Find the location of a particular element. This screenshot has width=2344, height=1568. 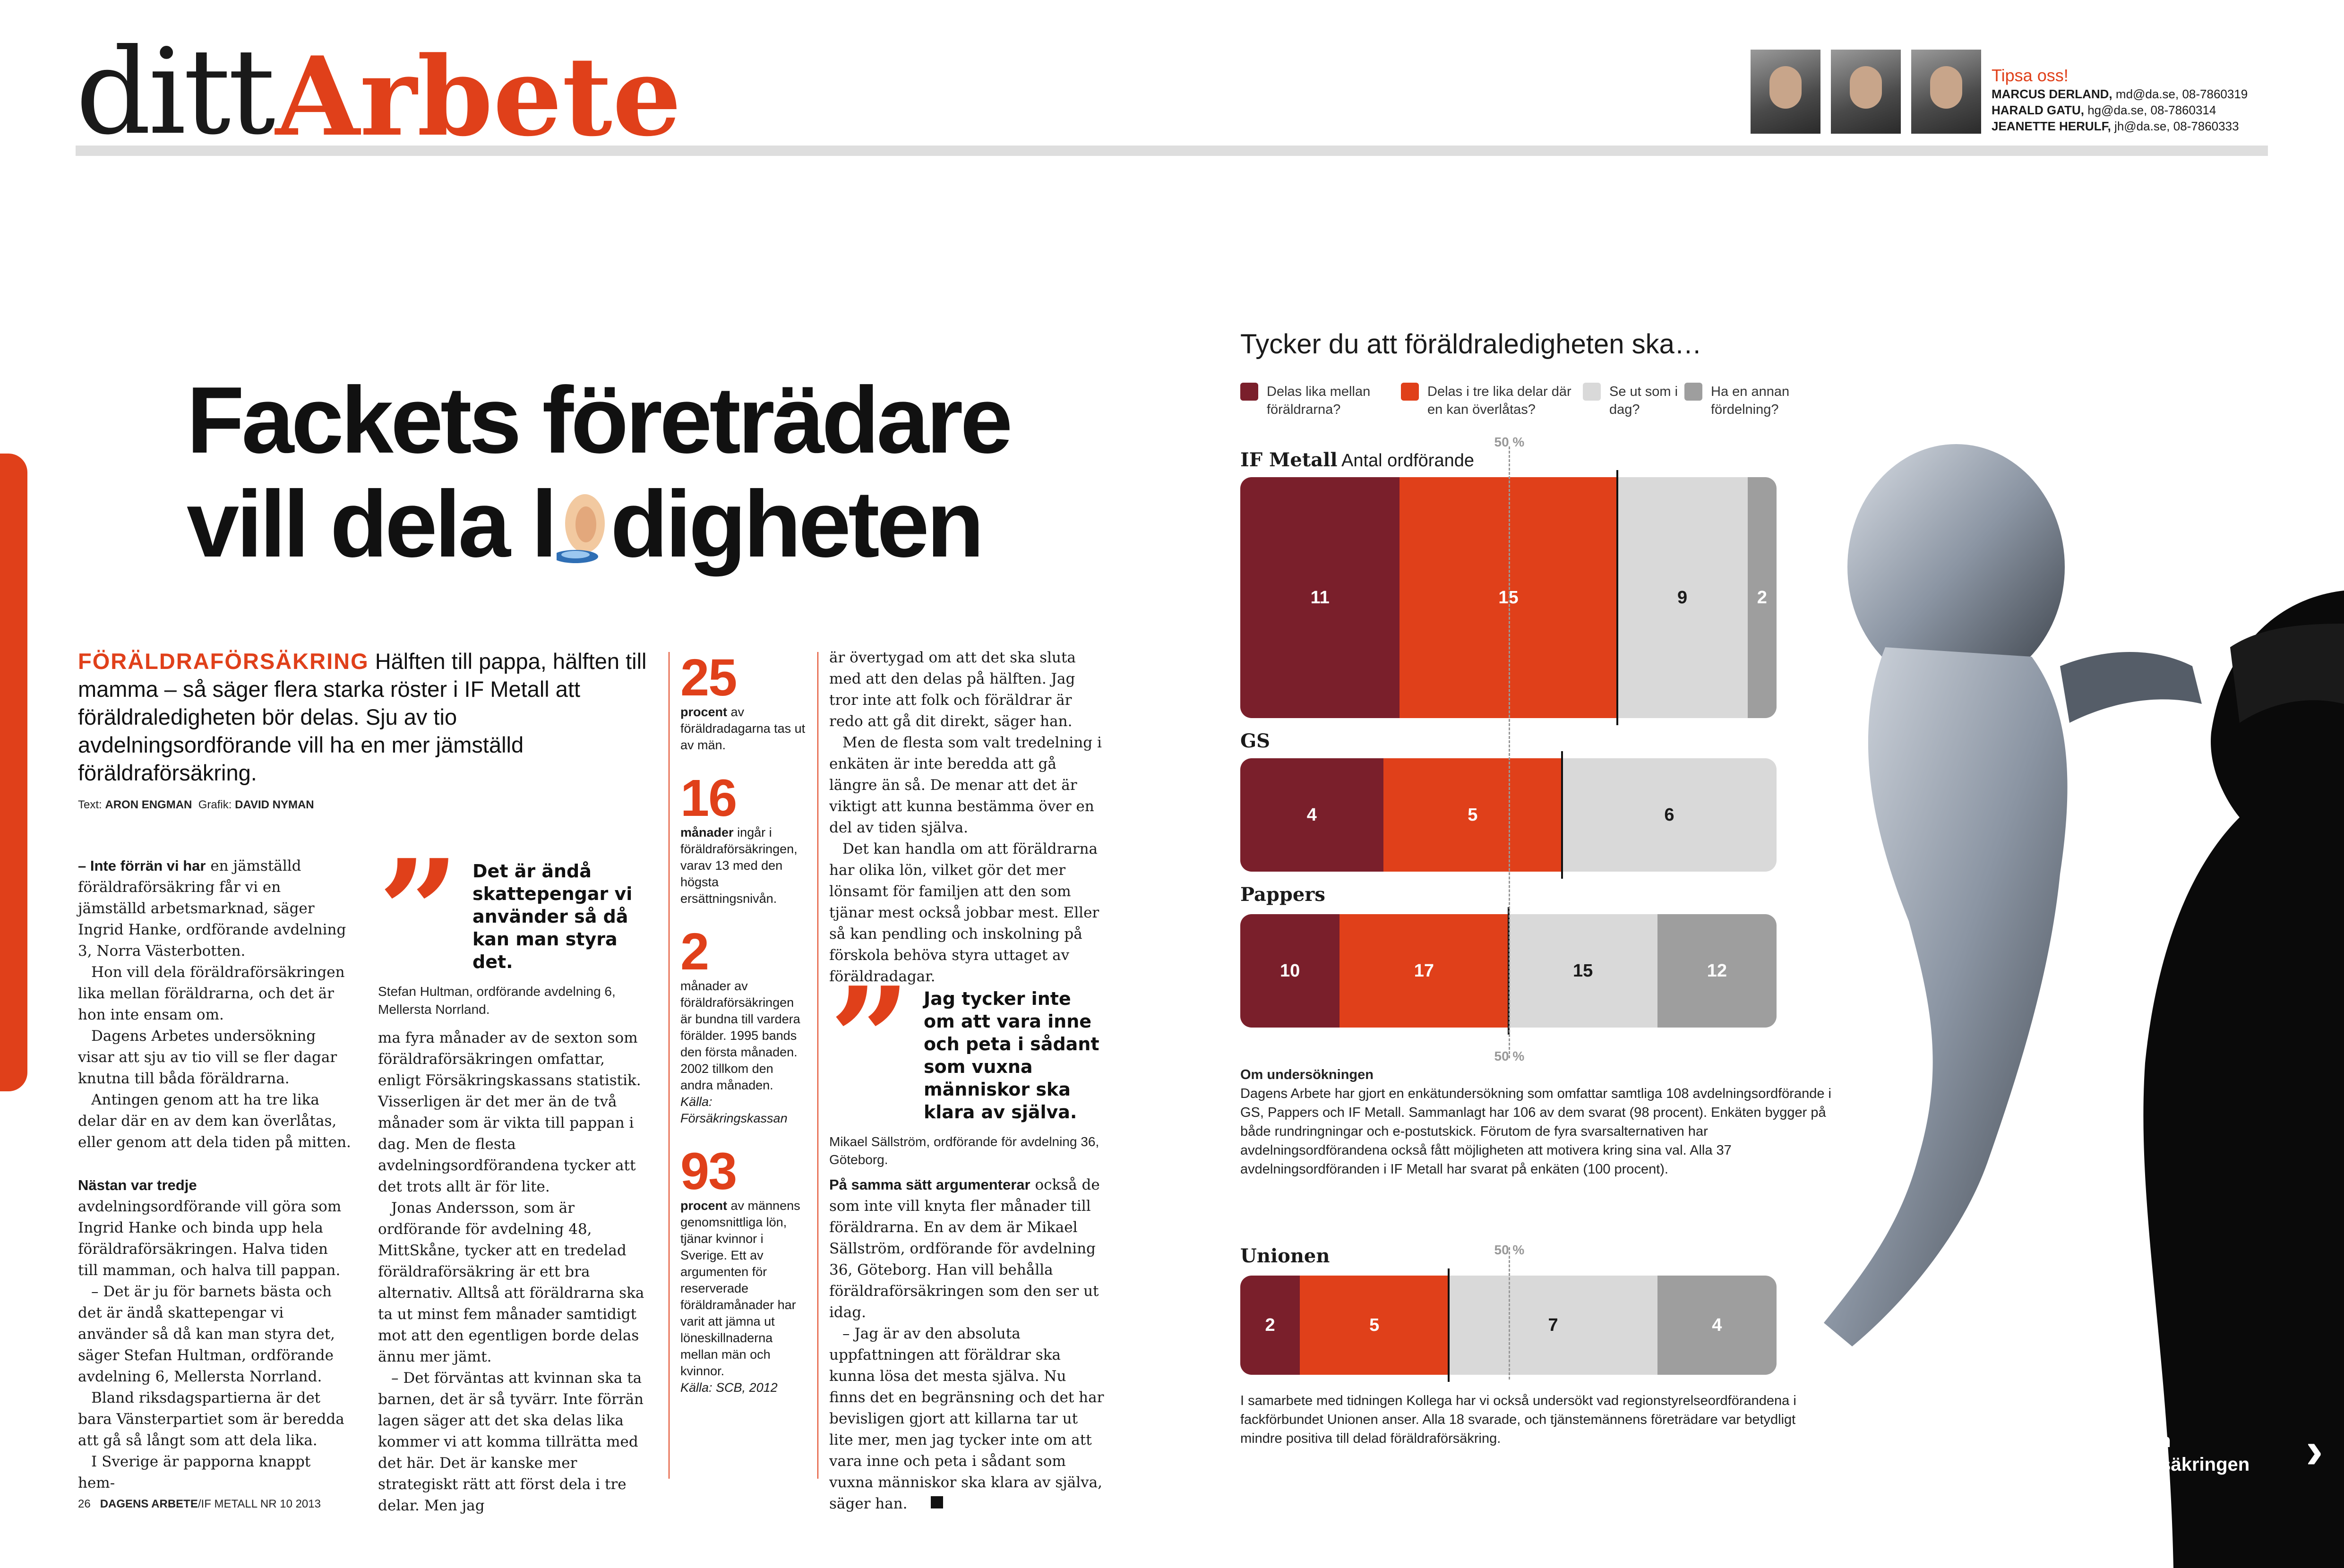

legend-item: Ha en annan fördelning? is located at coordinates (1752, 401).